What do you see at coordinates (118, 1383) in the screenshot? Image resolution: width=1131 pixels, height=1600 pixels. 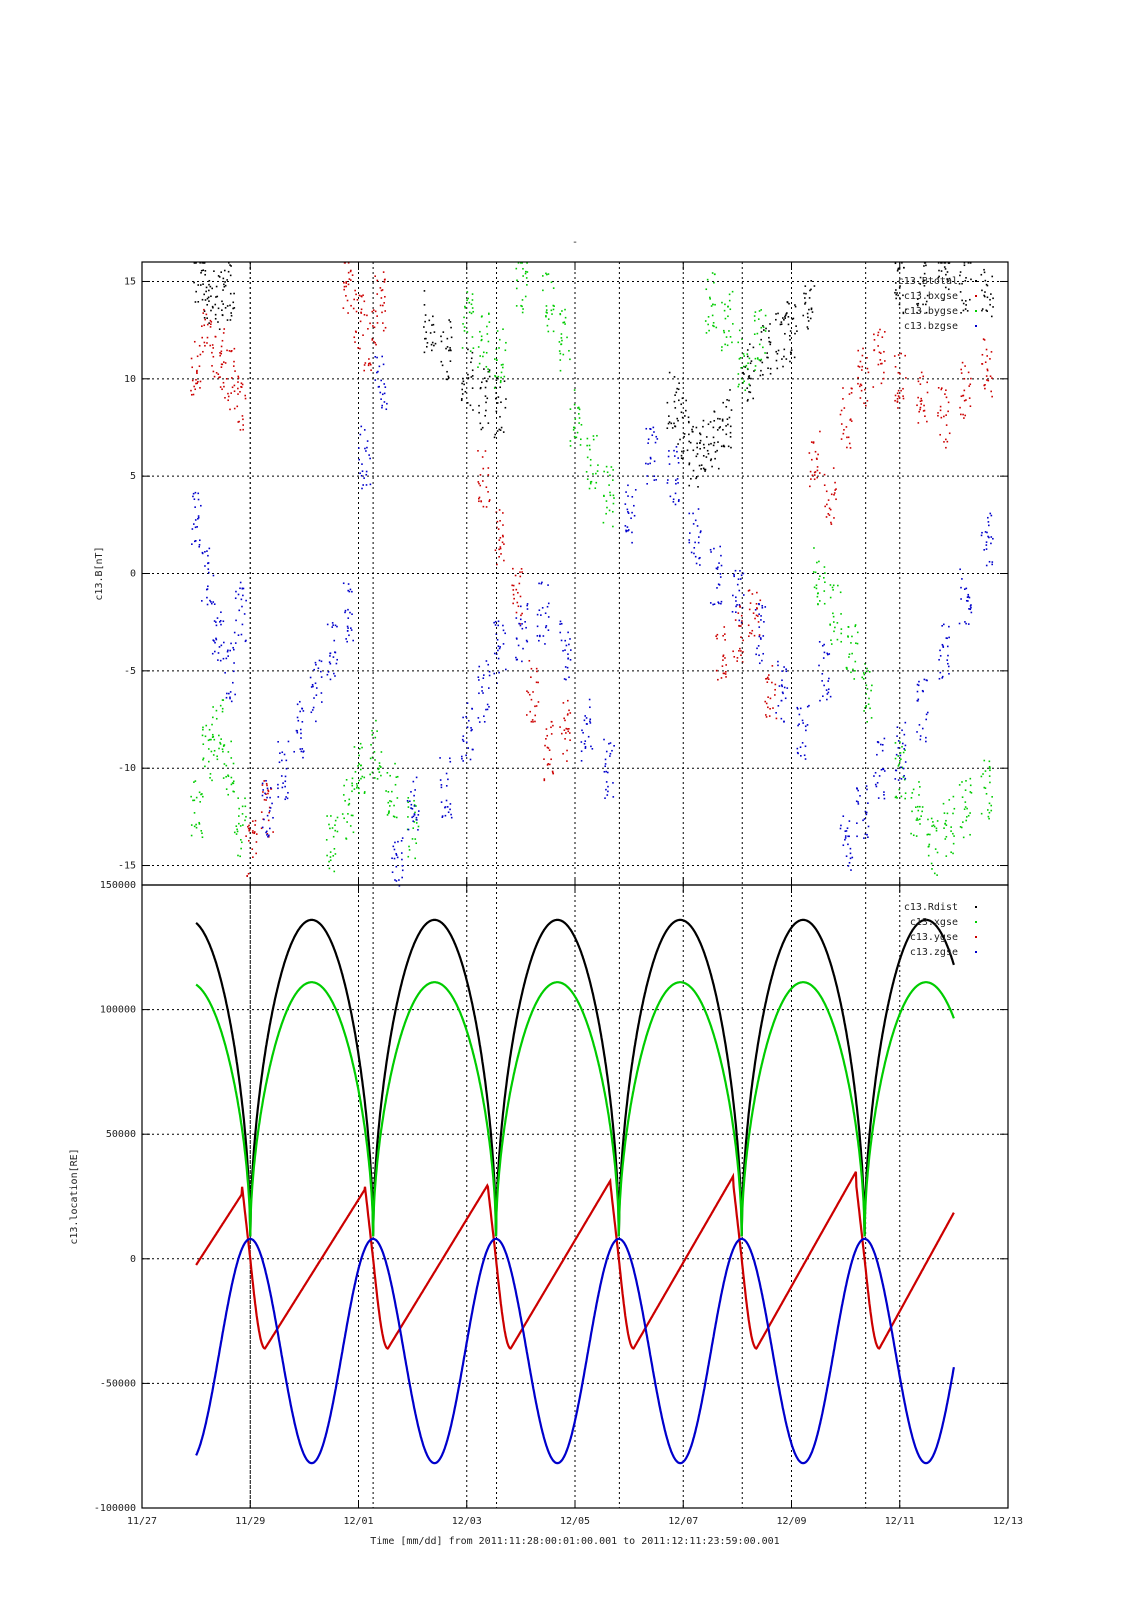 I see `bottom-y-tick-label: -50000` at bounding box center [118, 1383].